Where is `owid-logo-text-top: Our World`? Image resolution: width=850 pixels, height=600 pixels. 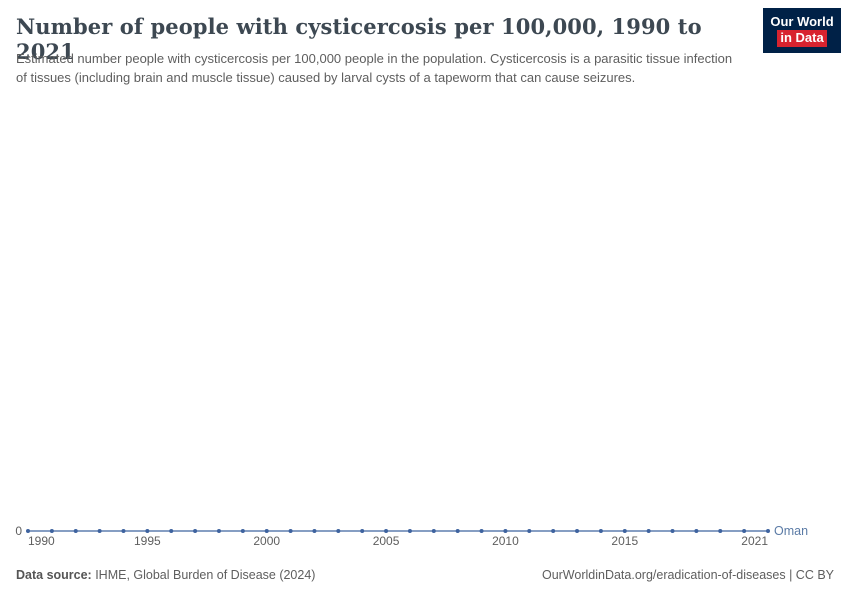
owid-logo-text-top: Our World is located at coordinates (802, 21).